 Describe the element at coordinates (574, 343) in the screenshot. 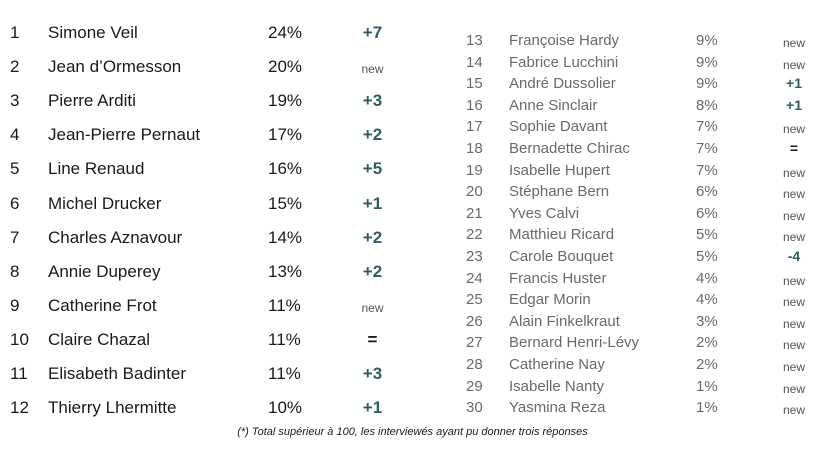

I see `person-name: Bernard Henri-Lévy` at that location.